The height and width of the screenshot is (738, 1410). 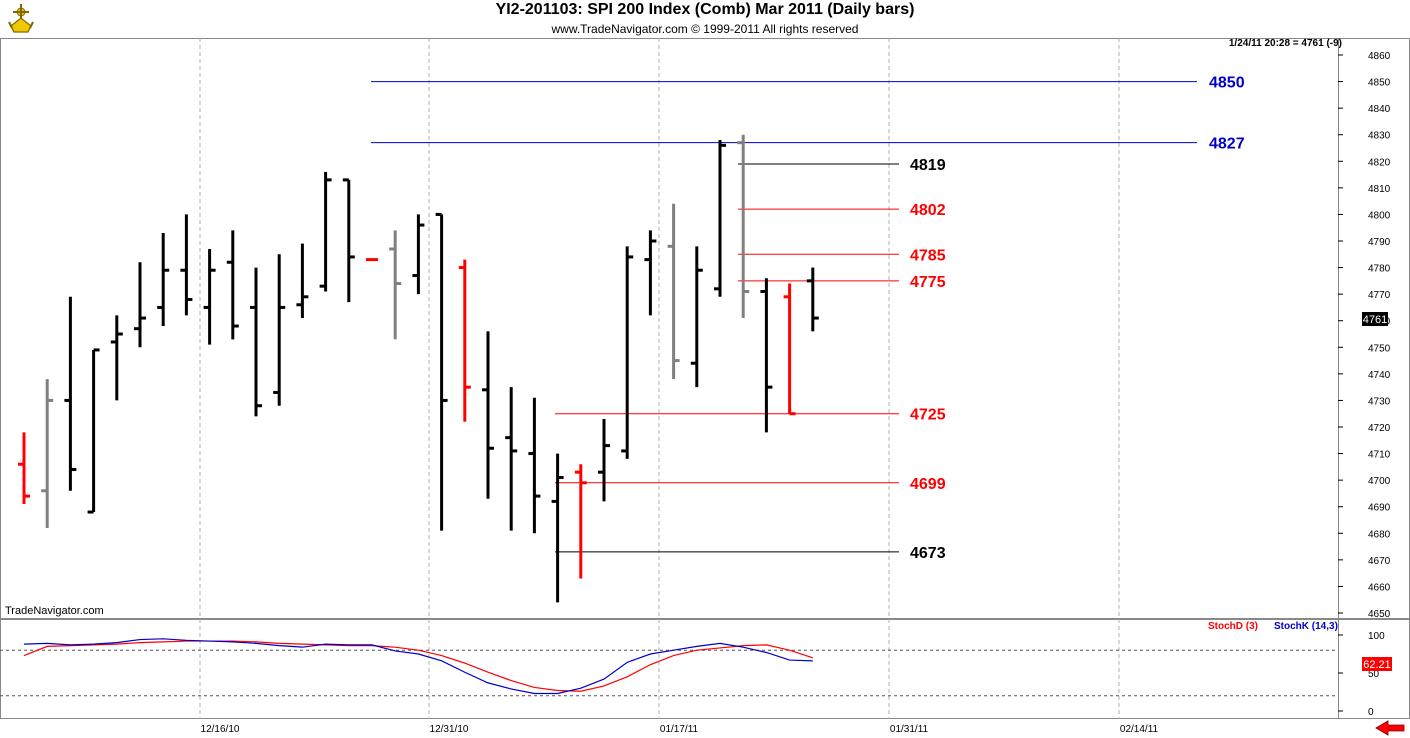 What do you see at coordinates (928, 255) in the screenshot?
I see `price-level-label: 4785` at bounding box center [928, 255].